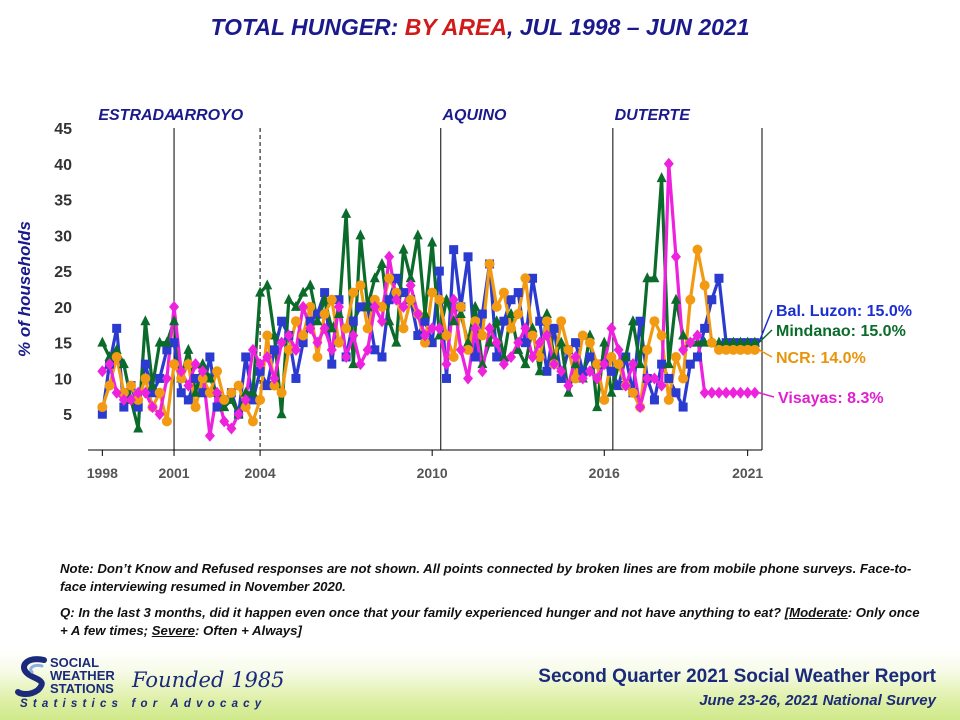 Image resolution: width=960 pixels, height=720 pixels. I want to click on president-label: AQUINO, so click(475, 115).